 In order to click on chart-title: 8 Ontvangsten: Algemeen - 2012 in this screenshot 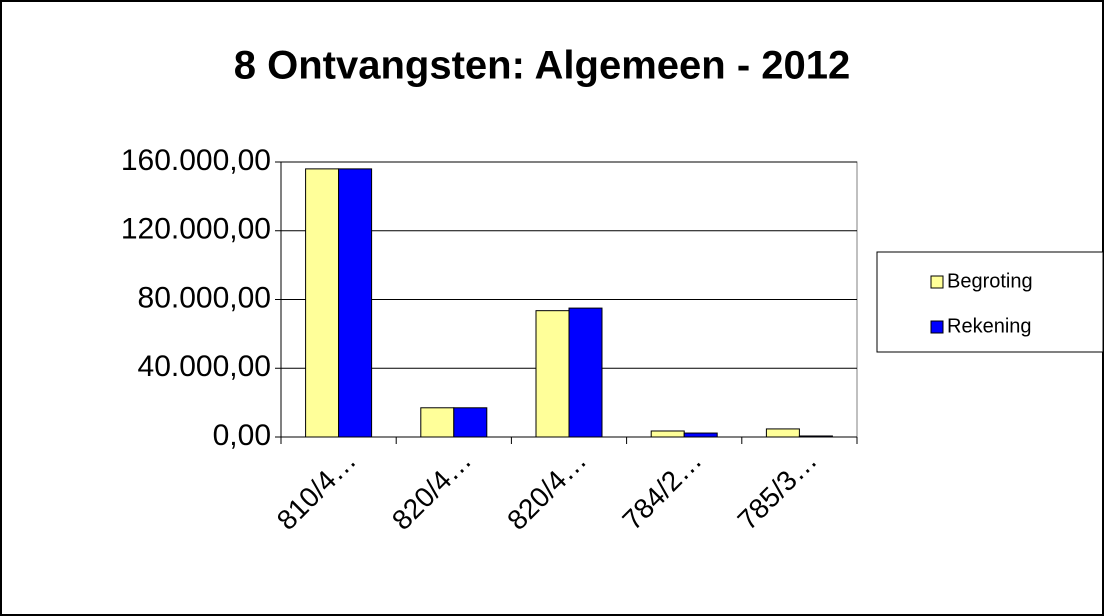, I will do `click(542, 66)`.